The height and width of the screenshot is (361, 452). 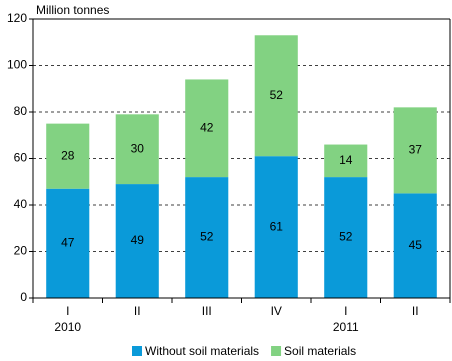 I want to click on y-tick-label: 80, so click(x=21, y=111).